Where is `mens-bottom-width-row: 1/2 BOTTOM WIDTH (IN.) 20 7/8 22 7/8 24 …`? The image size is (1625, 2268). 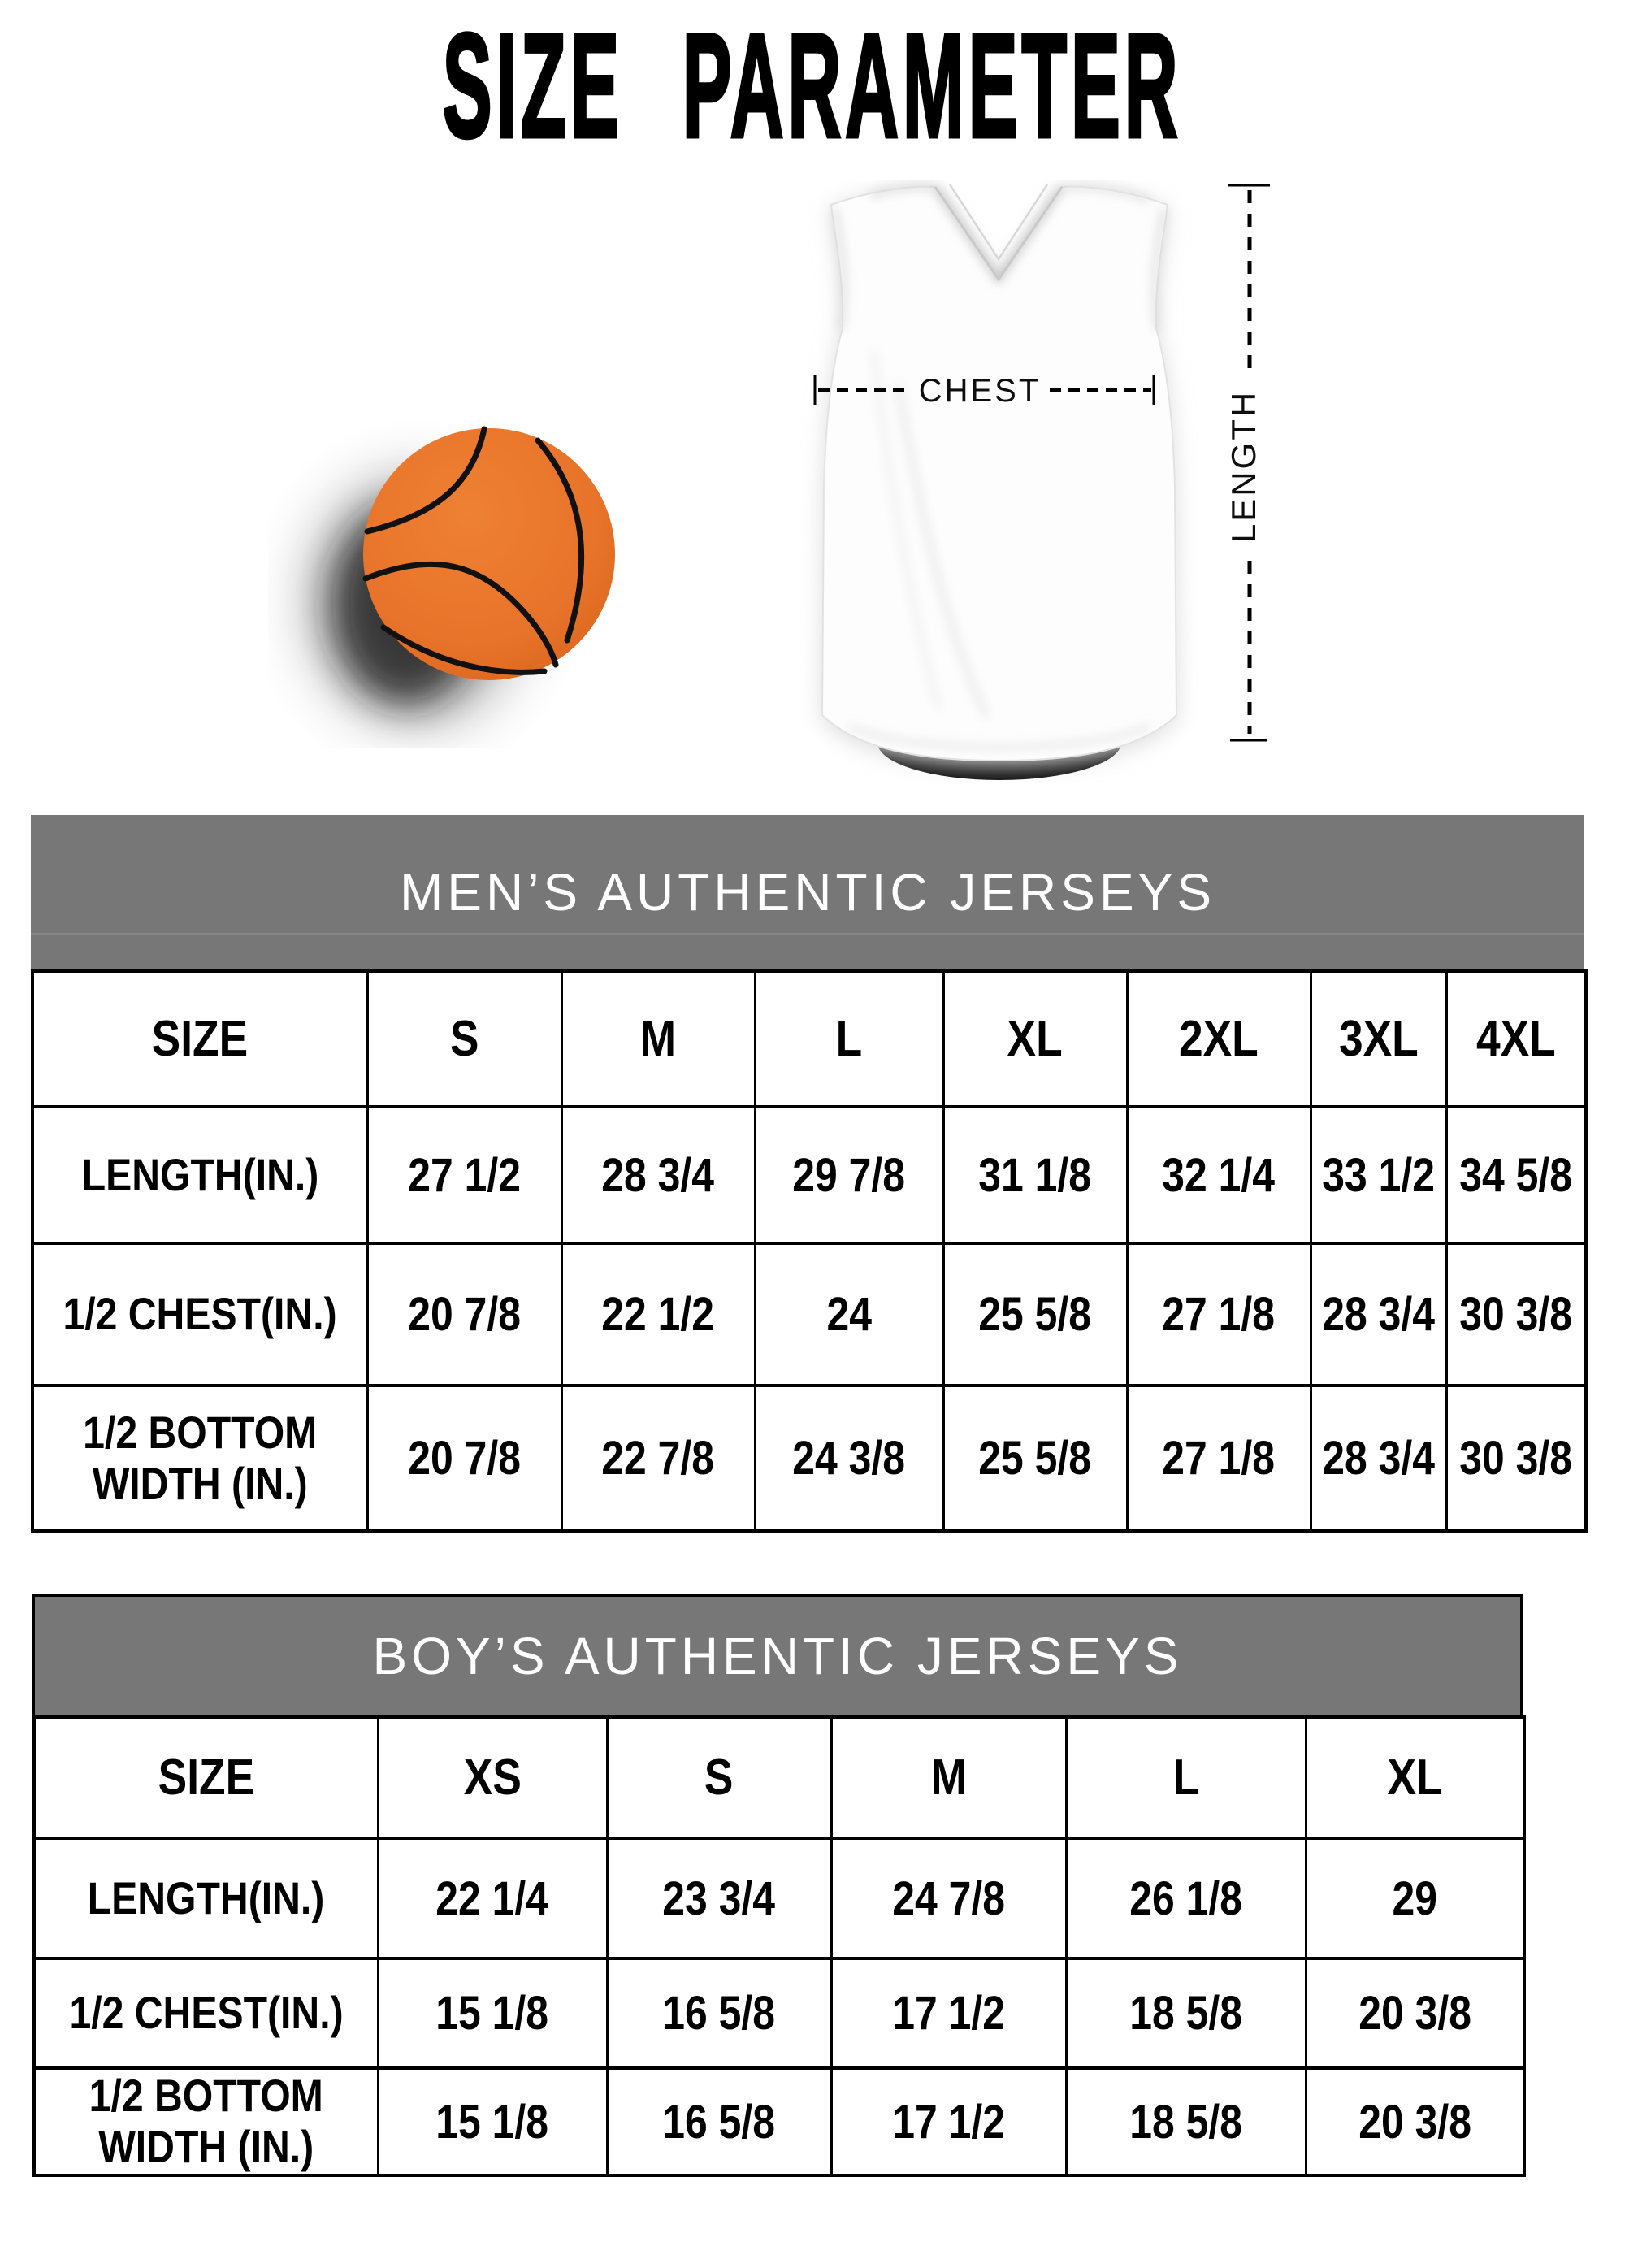
mens-bottom-width-row: 1/2 BOTTOM WIDTH (IN.) 20 7/8 22 7/8 24 … is located at coordinates (809, 1458).